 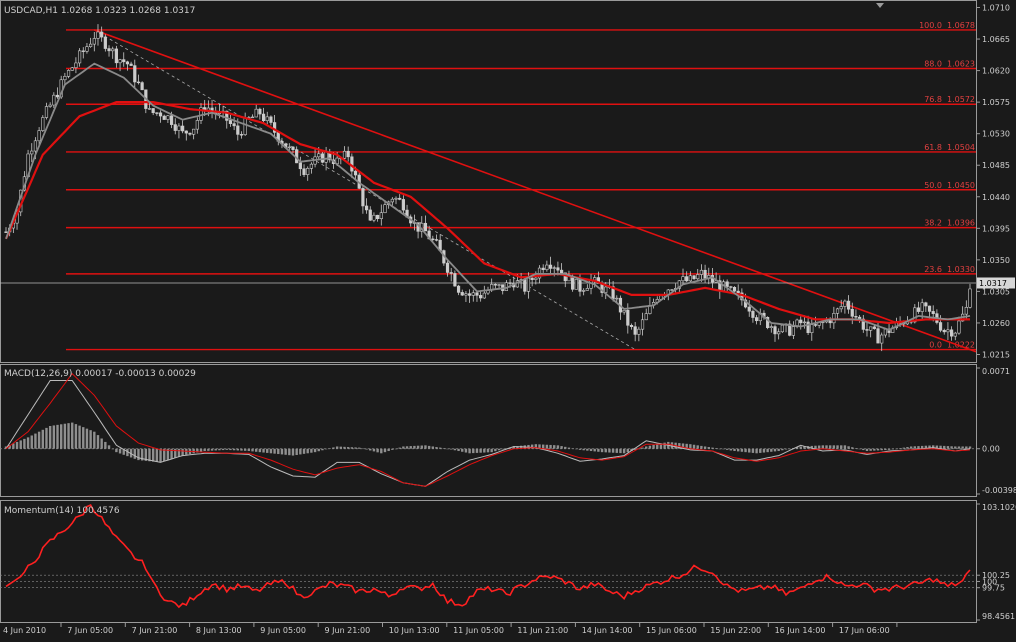 I want to click on momentum-panel-header: Momentum(14) 100.4576, so click(x=62, y=511).